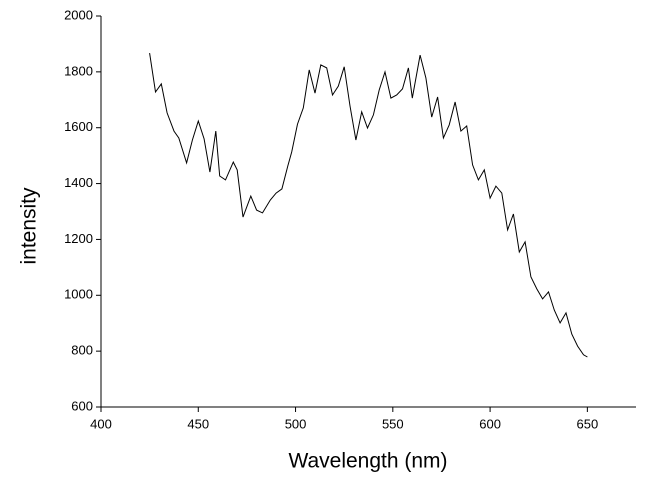 Image resolution: width=672 pixels, height=481 pixels. Describe the element at coordinates (296, 423) in the screenshot. I see `x-tick-label: 500` at that location.